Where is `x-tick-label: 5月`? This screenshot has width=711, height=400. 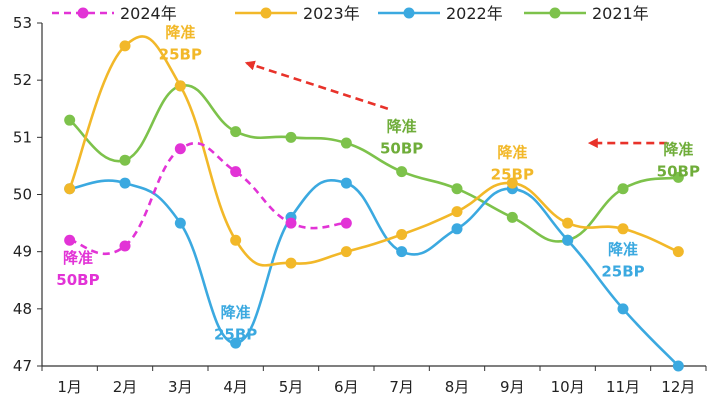 x-tick-label: 5月 is located at coordinates (291, 387).